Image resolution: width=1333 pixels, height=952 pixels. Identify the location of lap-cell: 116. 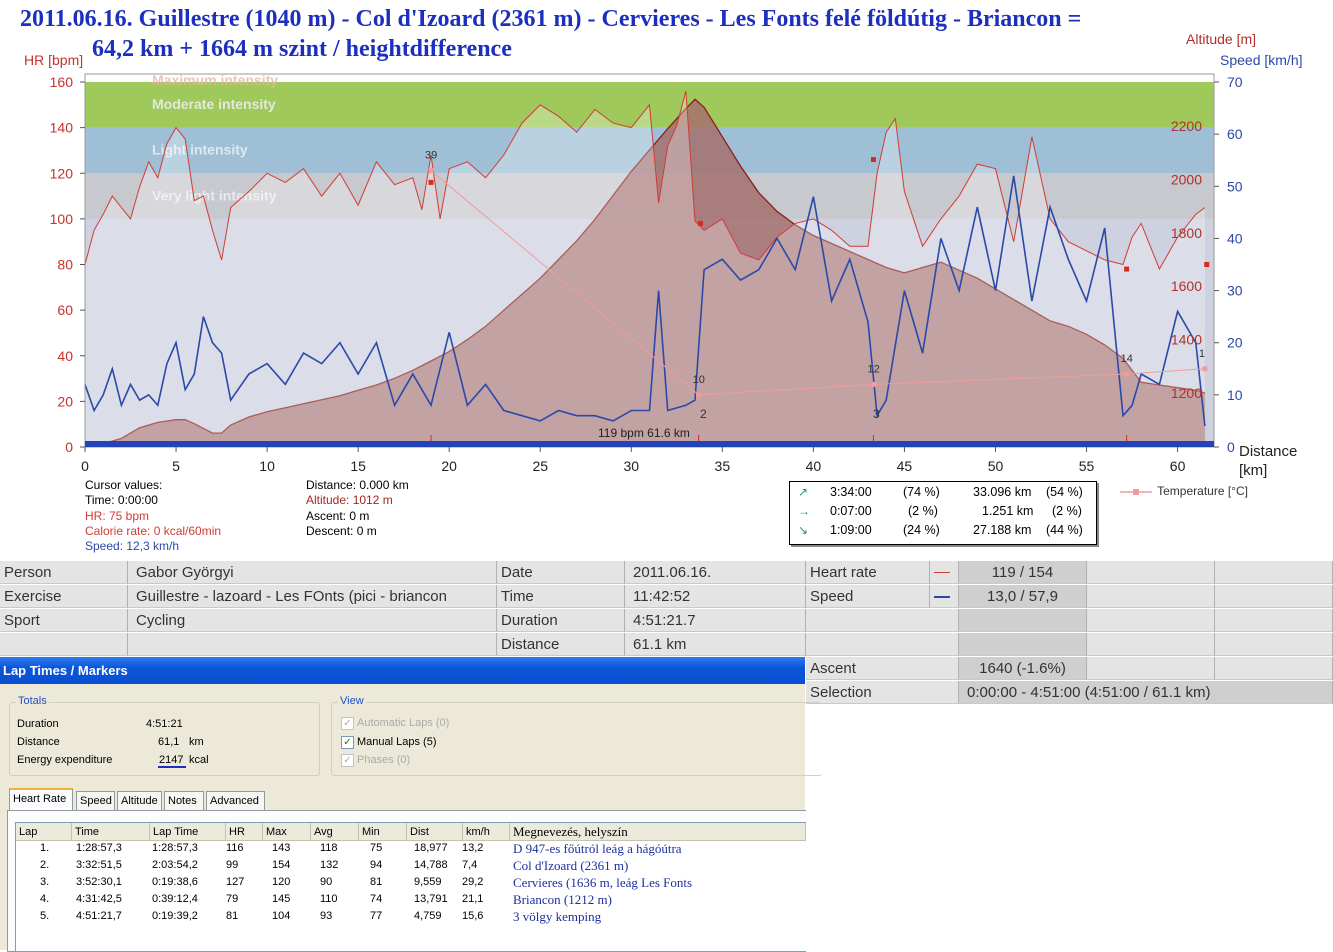
(235, 848).